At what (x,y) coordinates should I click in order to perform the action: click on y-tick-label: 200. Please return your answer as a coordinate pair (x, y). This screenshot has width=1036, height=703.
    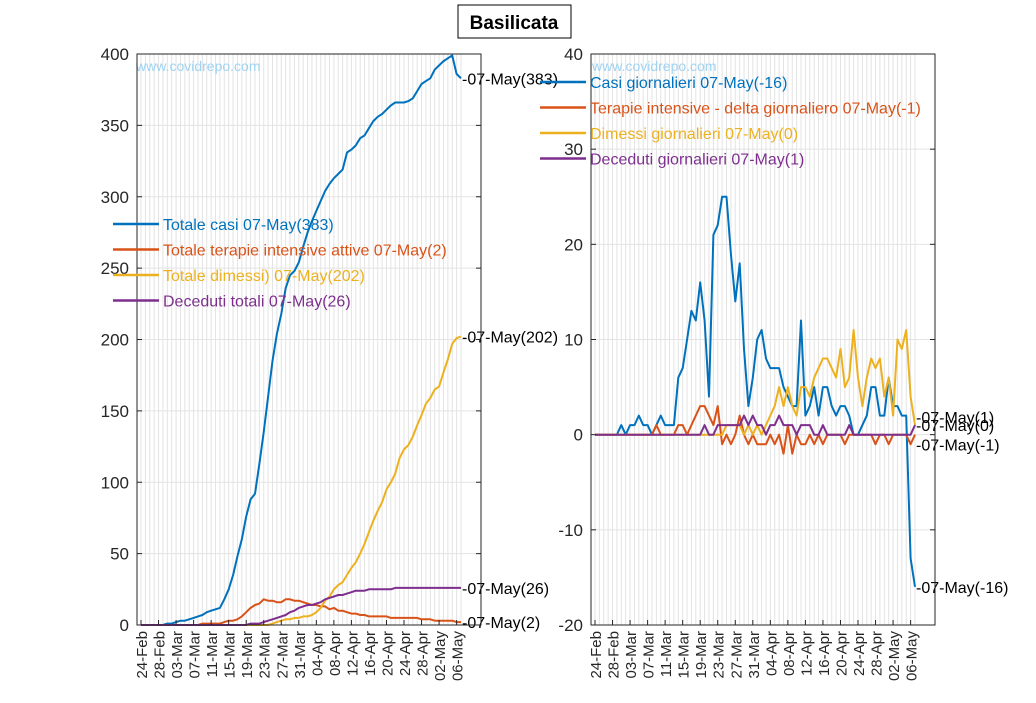
    Looking at the image, I should click on (115, 340).